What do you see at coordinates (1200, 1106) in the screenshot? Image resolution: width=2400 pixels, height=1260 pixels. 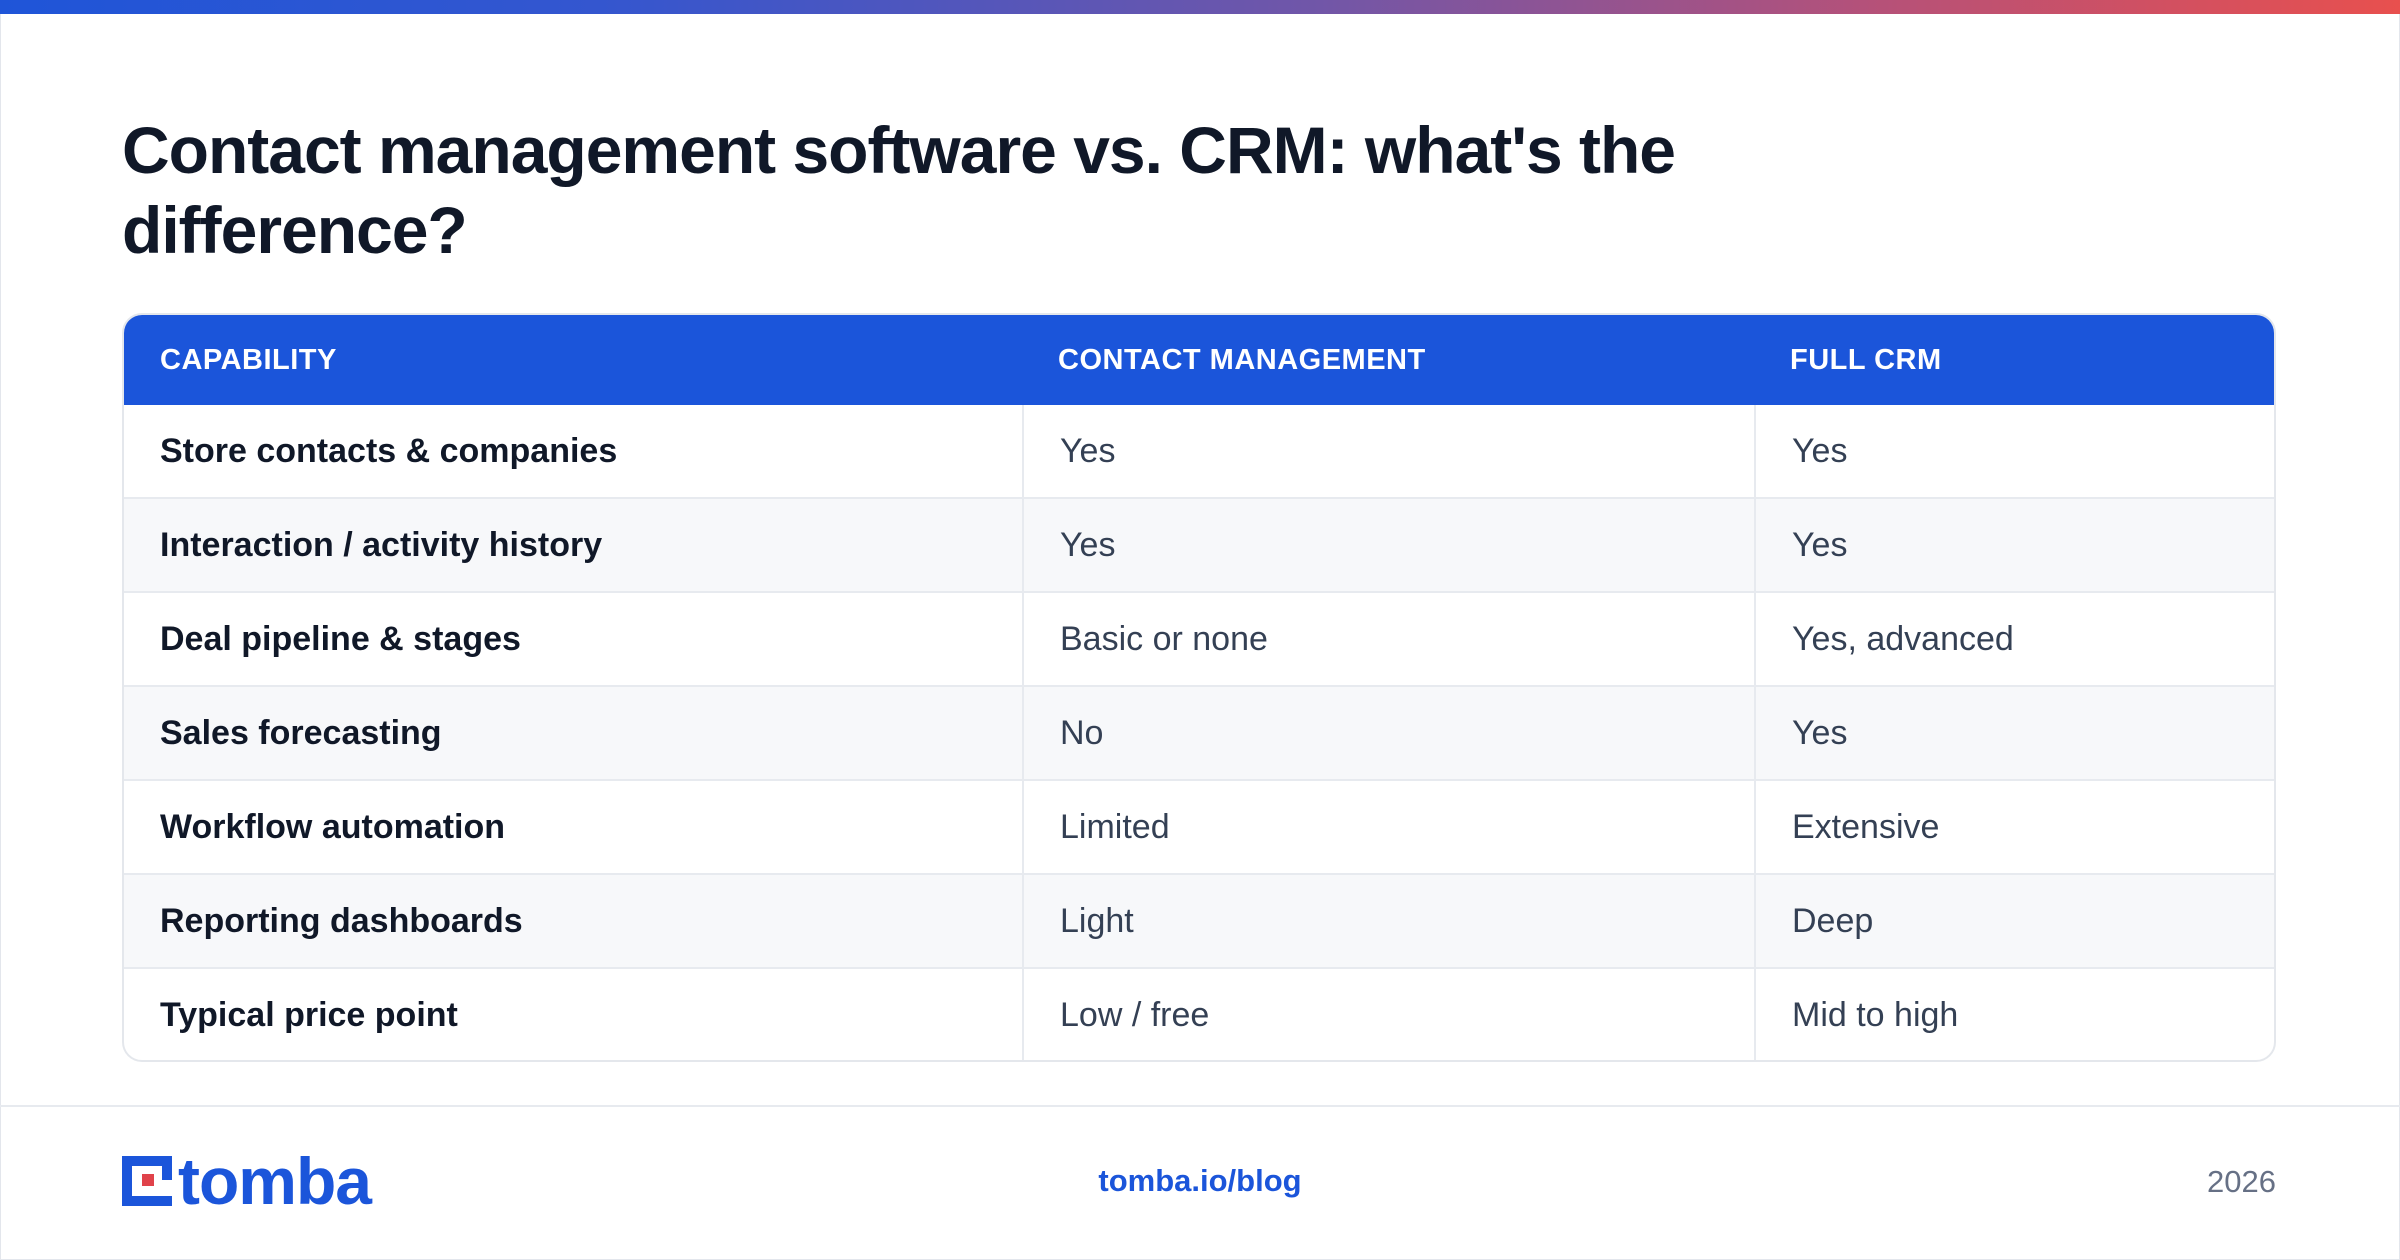 I see `footer-divider` at bounding box center [1200, 1106].